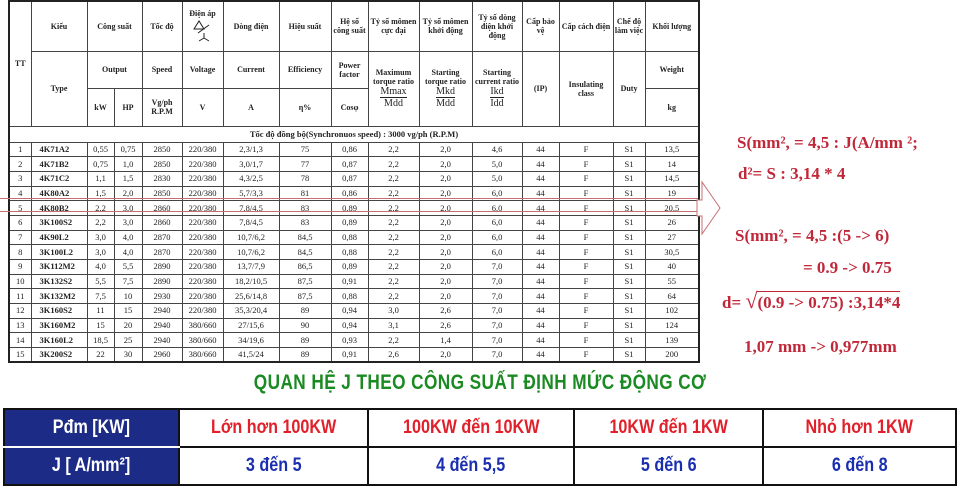  I want to click on table-cell: 7,5, so click(128, 281).